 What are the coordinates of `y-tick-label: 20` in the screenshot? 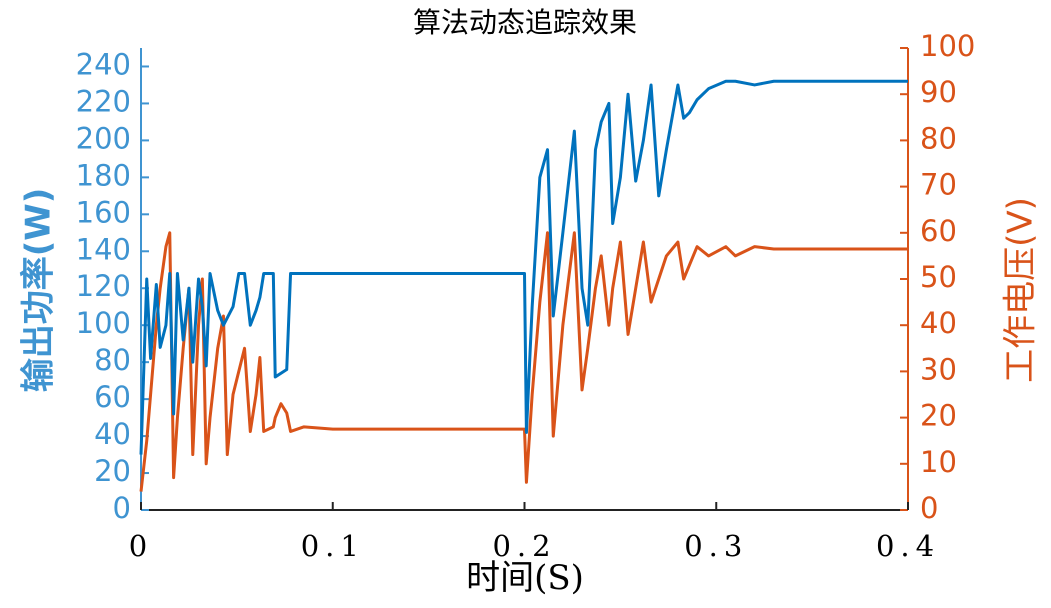 It's located at (112, 471).